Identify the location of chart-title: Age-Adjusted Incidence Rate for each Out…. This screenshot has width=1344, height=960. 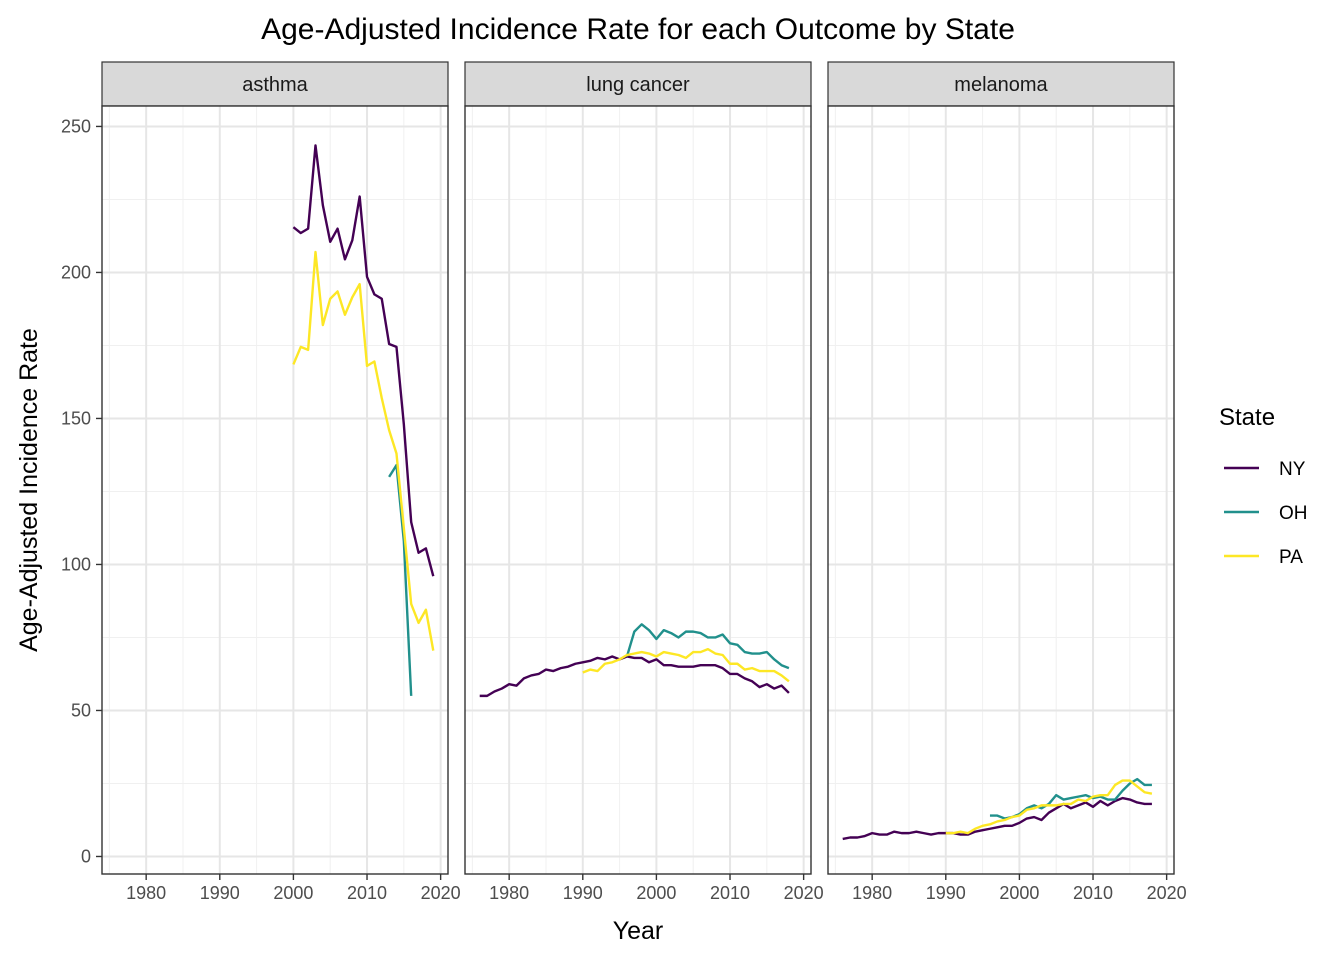
(638, 29).